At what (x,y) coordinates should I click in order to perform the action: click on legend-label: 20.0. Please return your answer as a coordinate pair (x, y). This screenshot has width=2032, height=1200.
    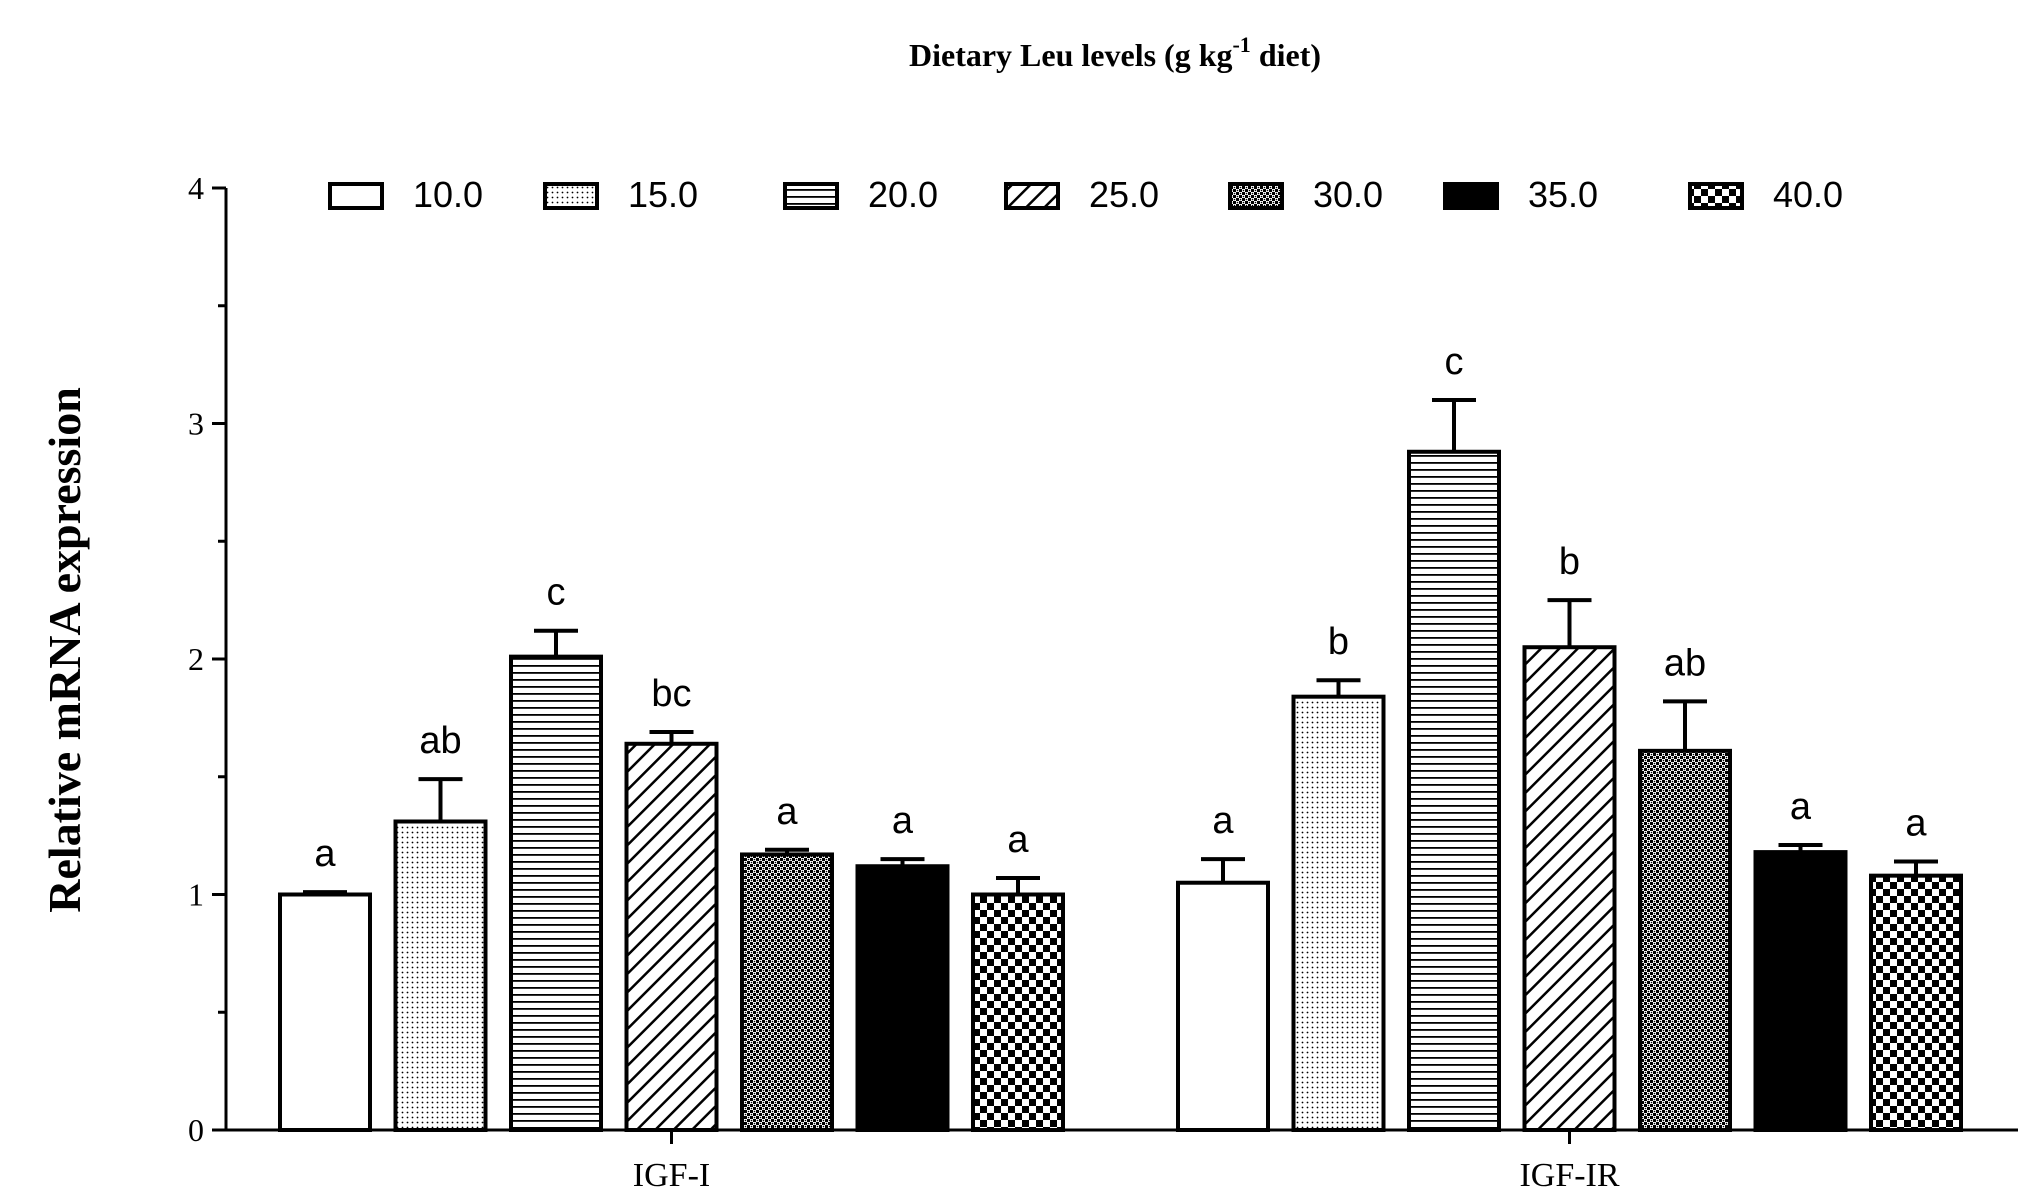
    Looking at the image, I should click on (903, 194).